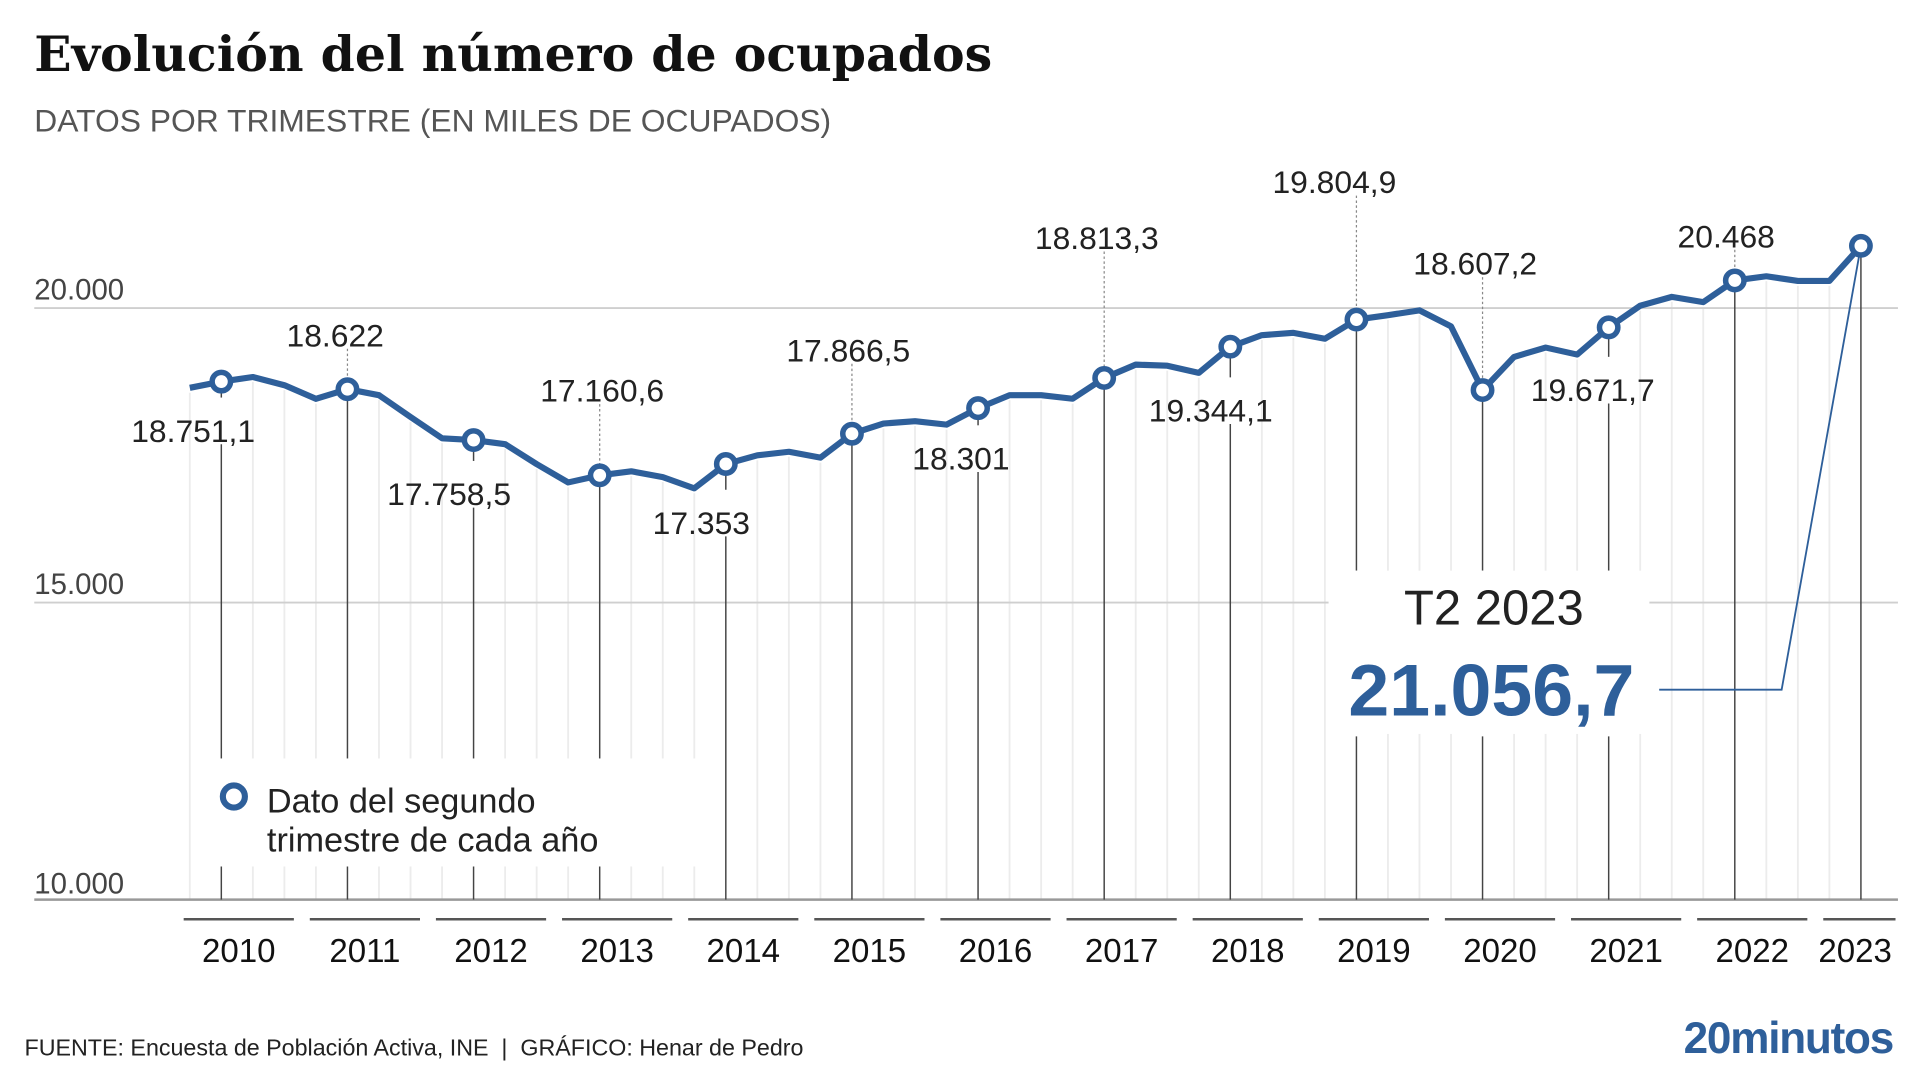 This screenshot has height=1080, width=1920. What do you see at coordinates (1788, 1038) in the screenshot?
I see `logo-20minutos: 20minutos` at bounding box center [1788, 1038].